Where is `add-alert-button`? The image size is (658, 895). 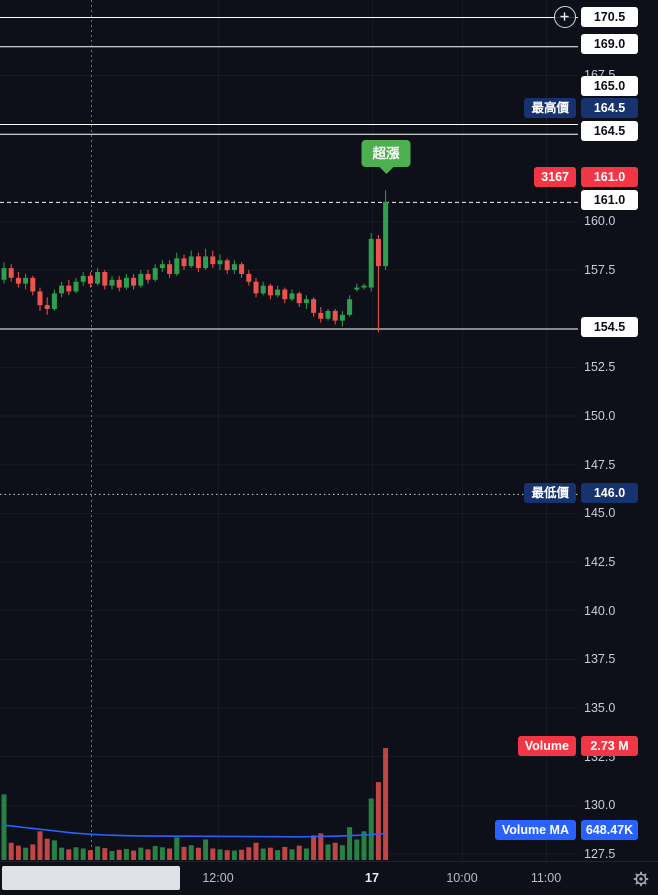 add-alert-button is located at coordinates (565, 17).